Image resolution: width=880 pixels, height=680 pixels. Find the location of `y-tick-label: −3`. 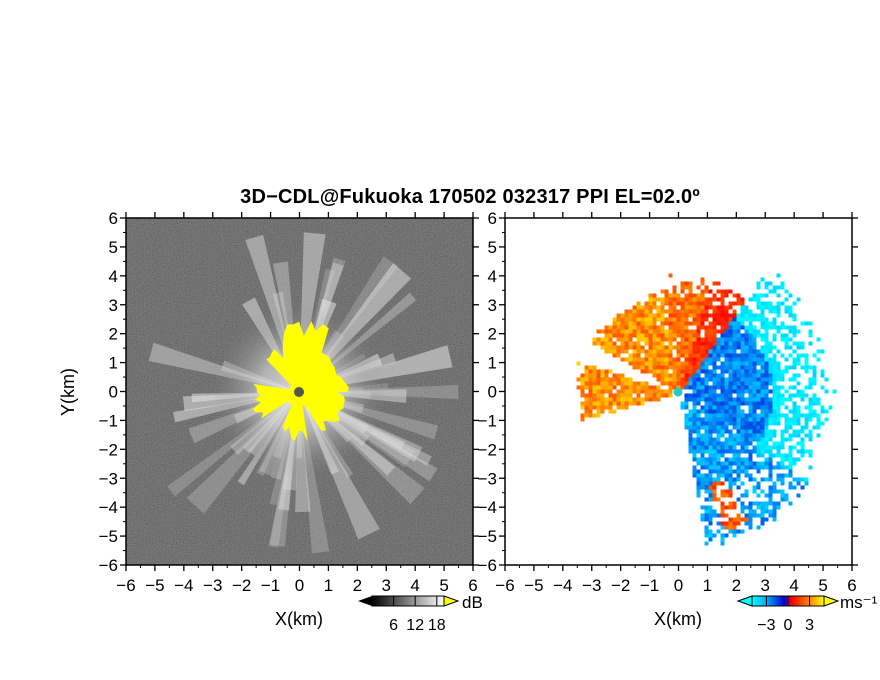

y-tick-label: −3 is located at coordinates (108, 478).